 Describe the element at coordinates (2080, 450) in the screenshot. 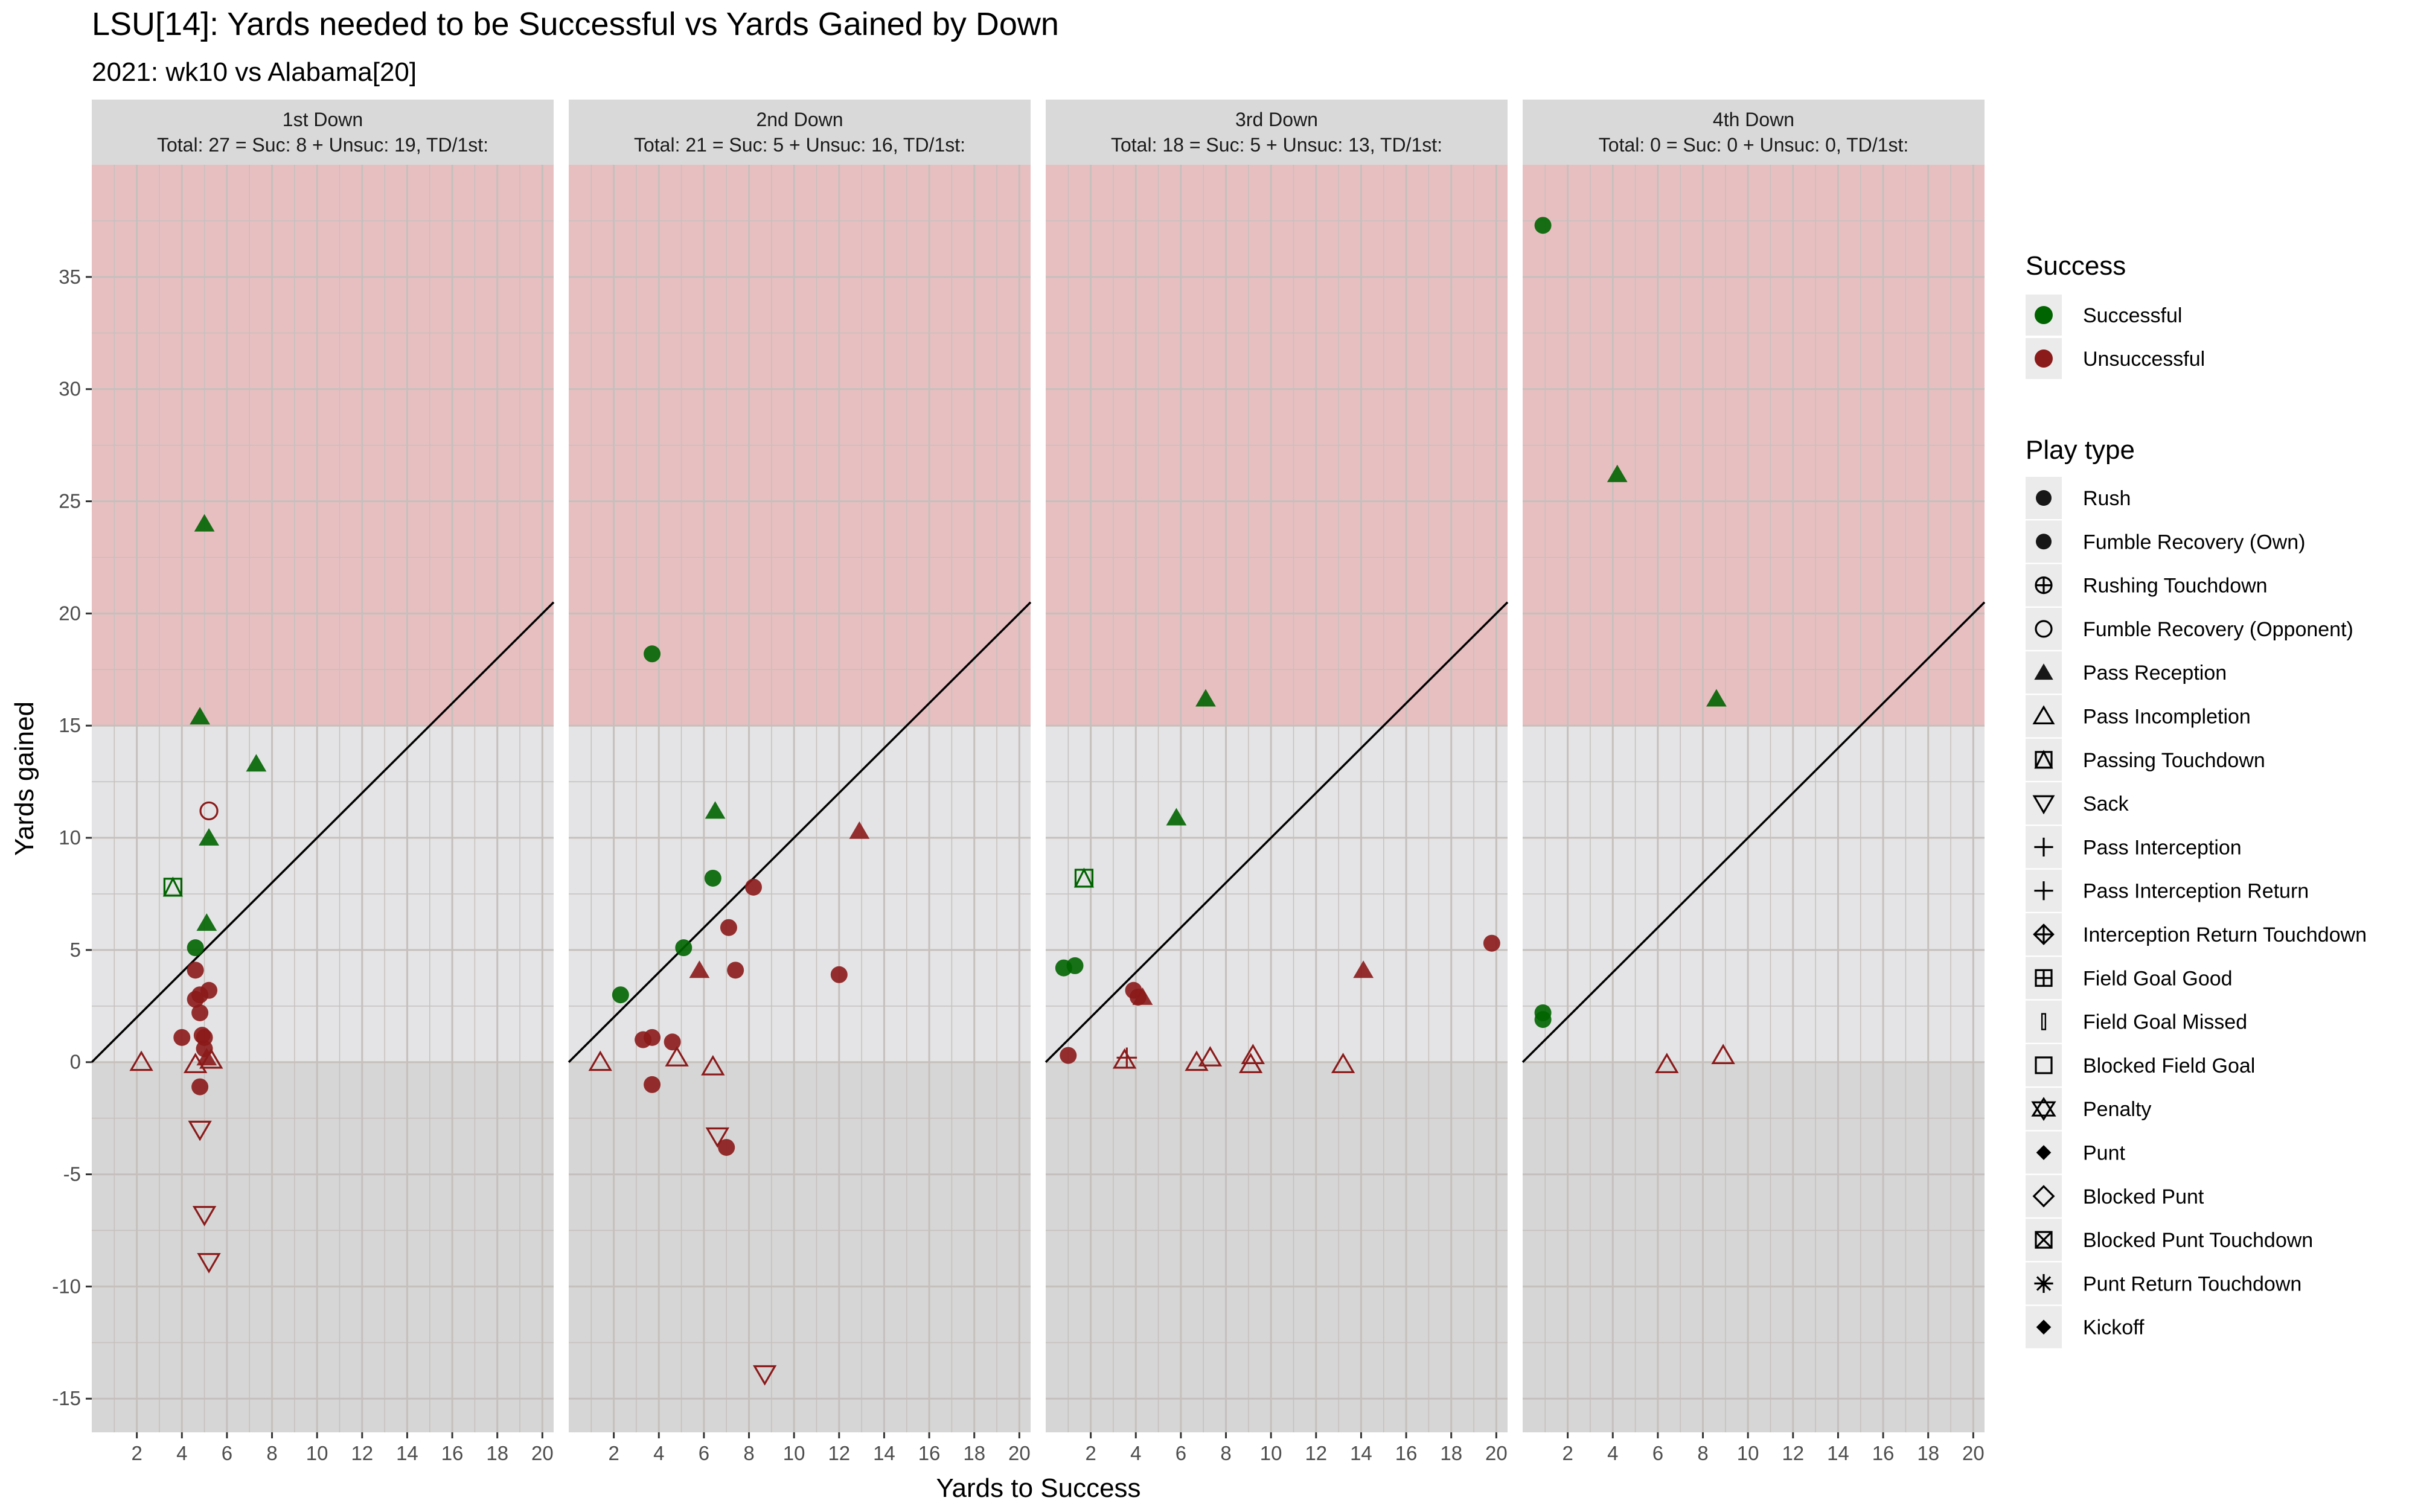

I see `legend-playtype-title: Play type` at that location.